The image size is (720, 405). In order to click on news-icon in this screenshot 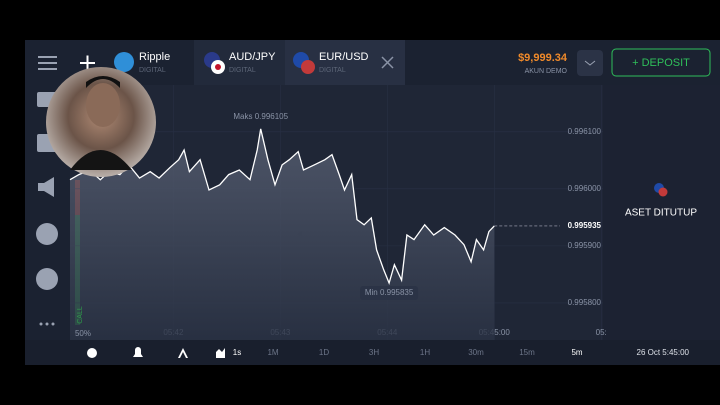, I will do `click(46, 187)`.